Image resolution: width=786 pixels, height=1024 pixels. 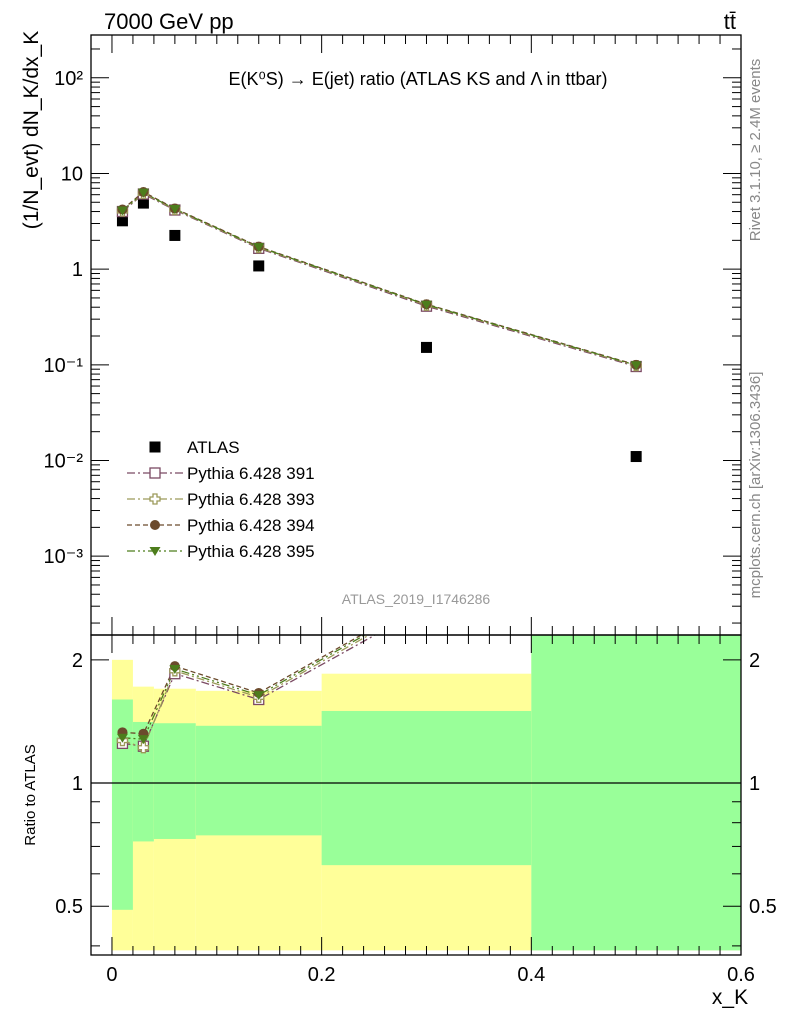 What do you see at coordinates (741, 975) in the screenshot?
I see `xtick-label: 0.6` at bounding box center [741, 975].